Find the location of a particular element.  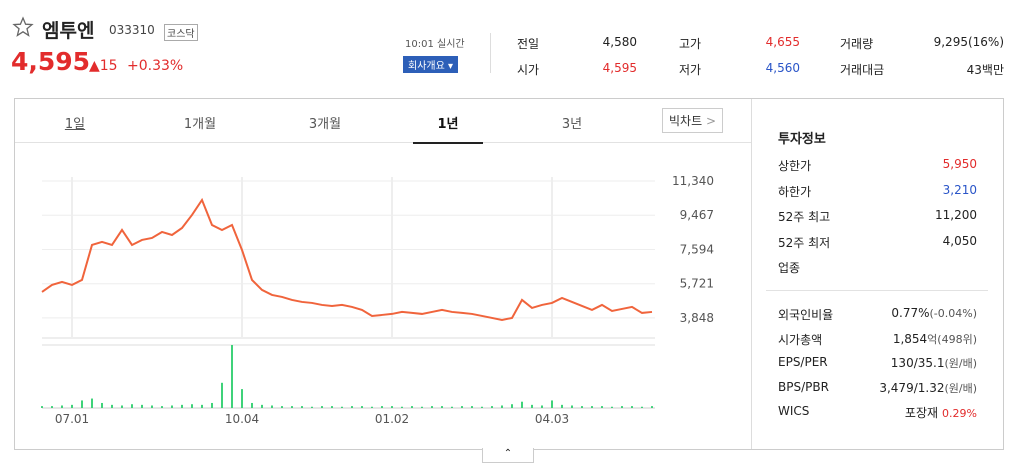

invest-label: 하한가 is located at coordinates (795, 191).